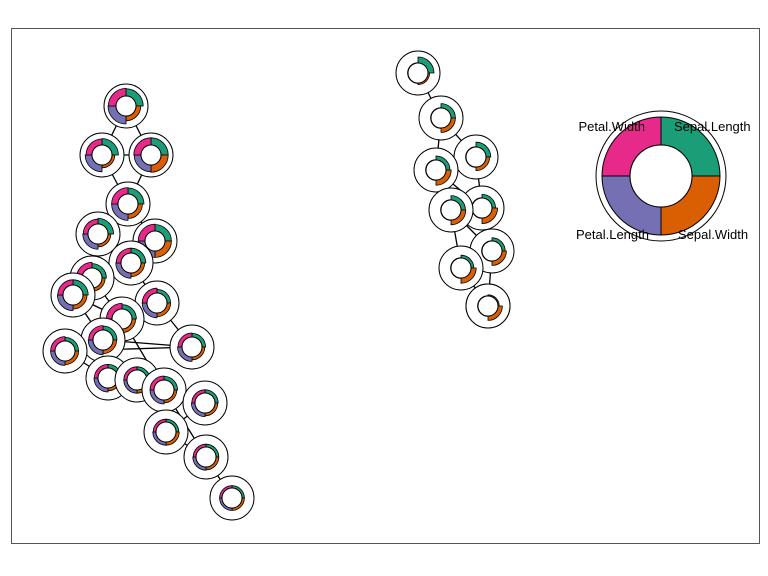 The width and height of the screenshot is (768, 576). I want to click on legend-inner-hole, so click(661, 176).